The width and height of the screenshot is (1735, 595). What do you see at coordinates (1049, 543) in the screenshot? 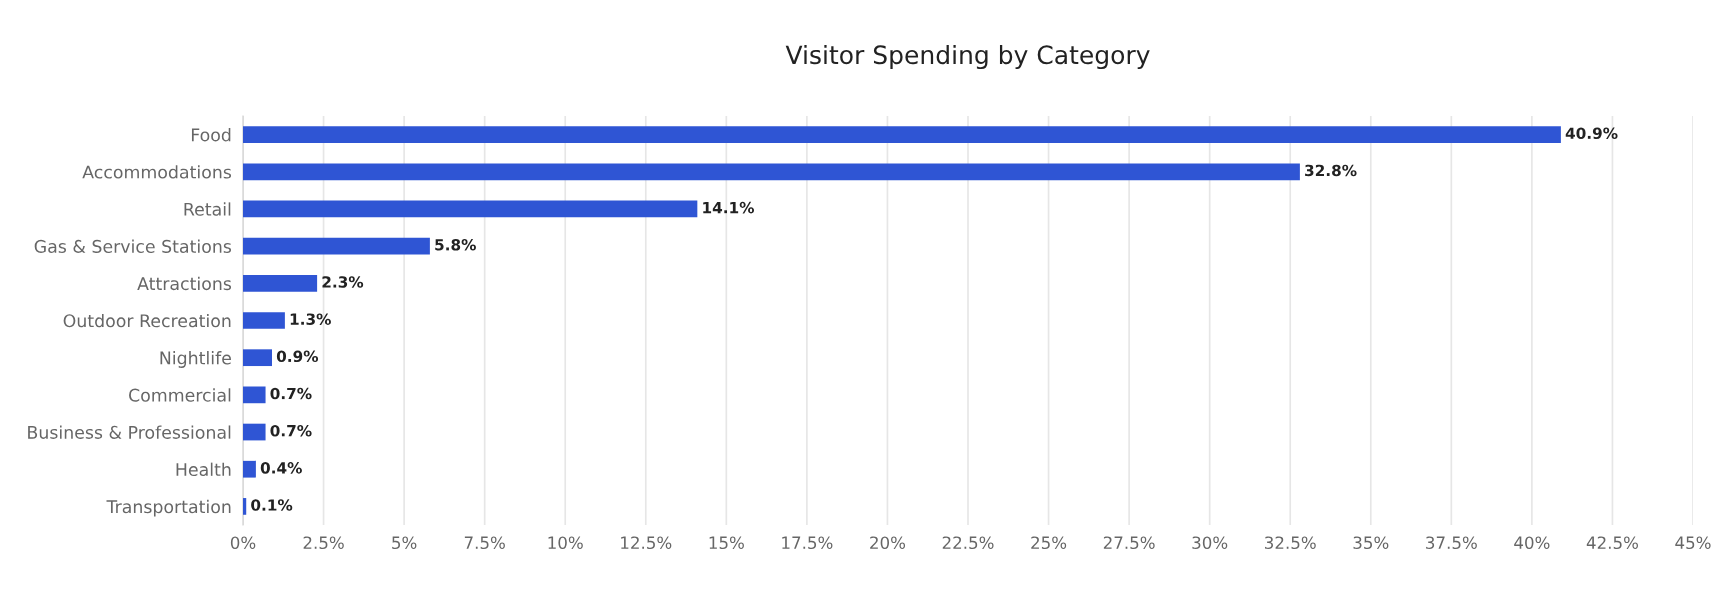
I see `x-tick-label: 25%` at bounding box center [1049, 543].